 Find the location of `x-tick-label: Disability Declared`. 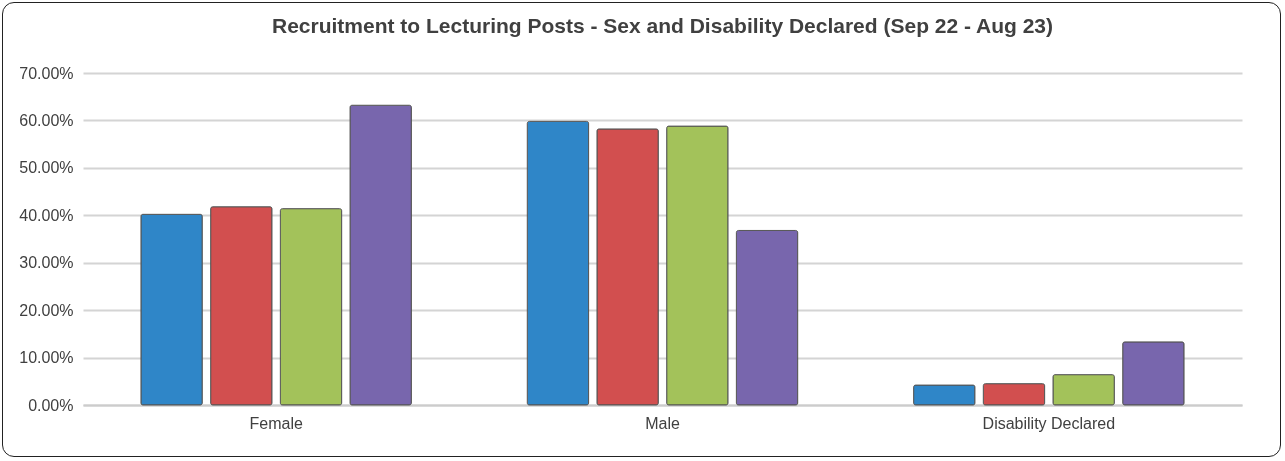

x-tick-label: Disability Declared is located at coordinates (1049, 423).